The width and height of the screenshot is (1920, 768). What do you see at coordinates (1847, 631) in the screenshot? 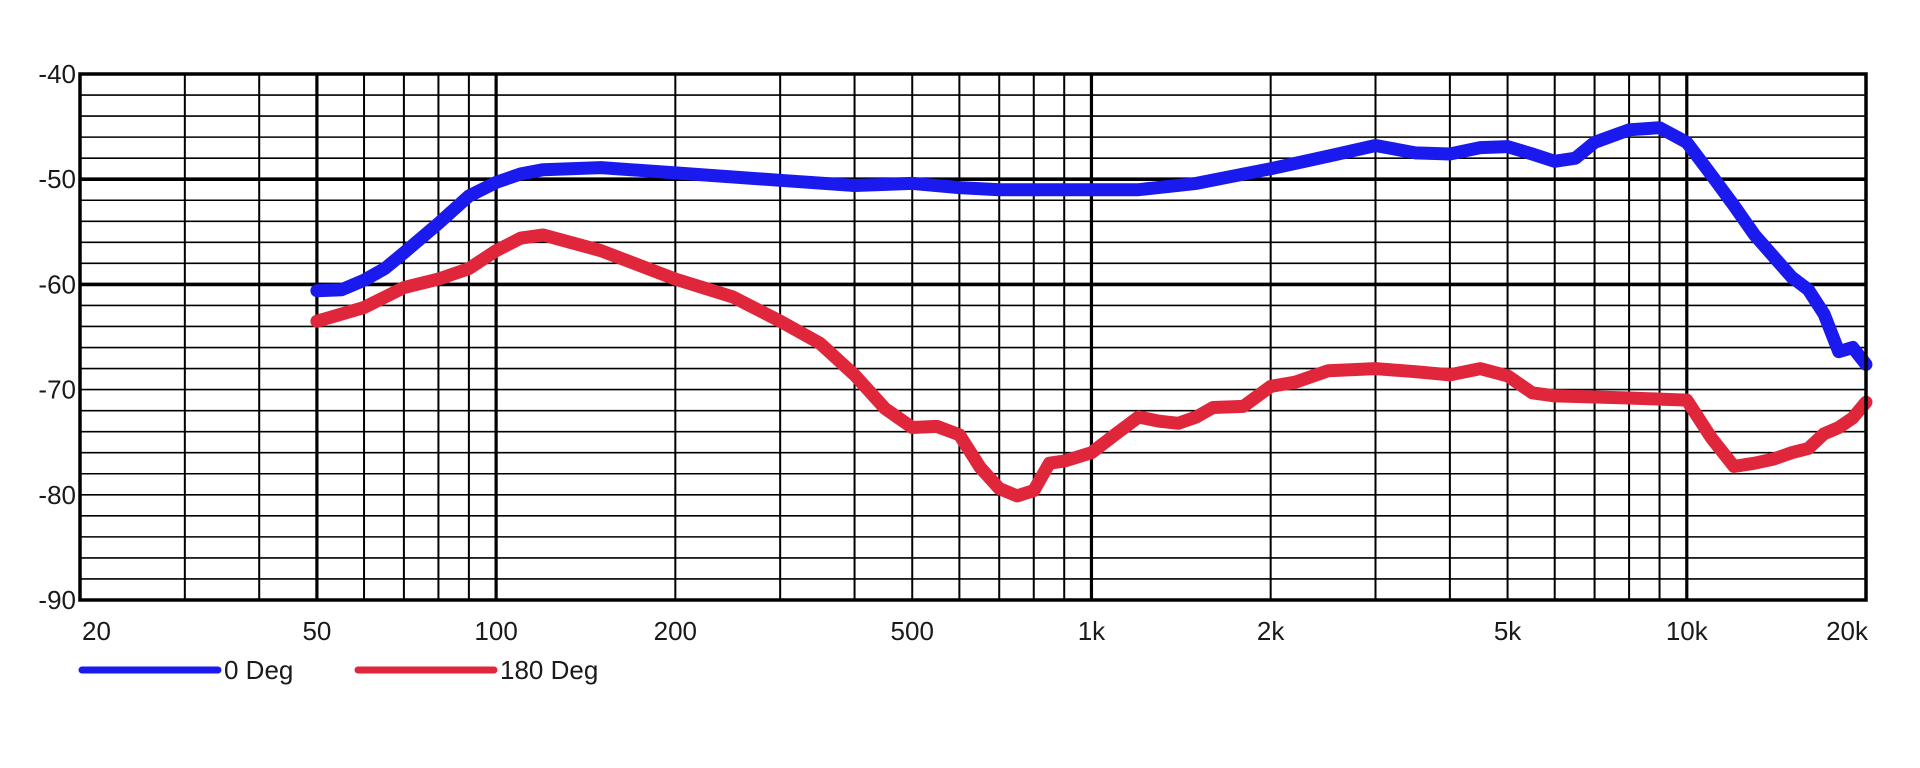
I see `x-tick-label: 20k` at bounding box center [1847, 631].